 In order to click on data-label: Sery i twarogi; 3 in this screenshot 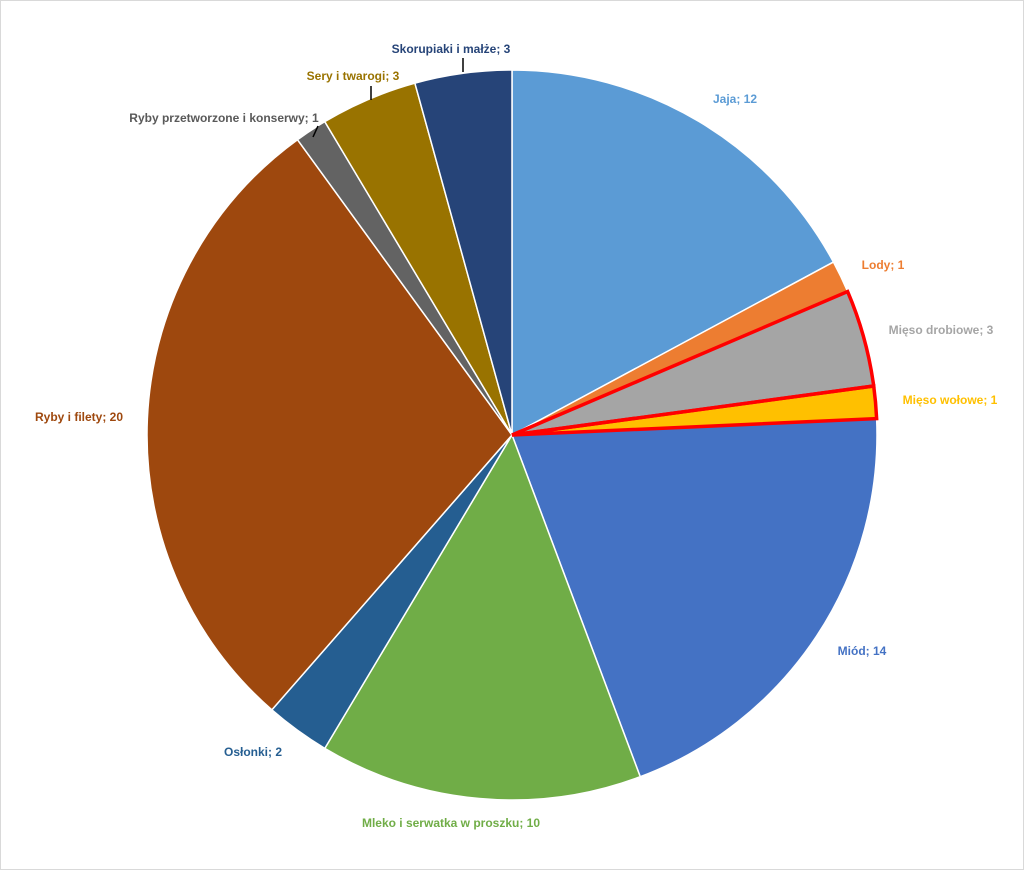, I will do `click(353, 76)`.